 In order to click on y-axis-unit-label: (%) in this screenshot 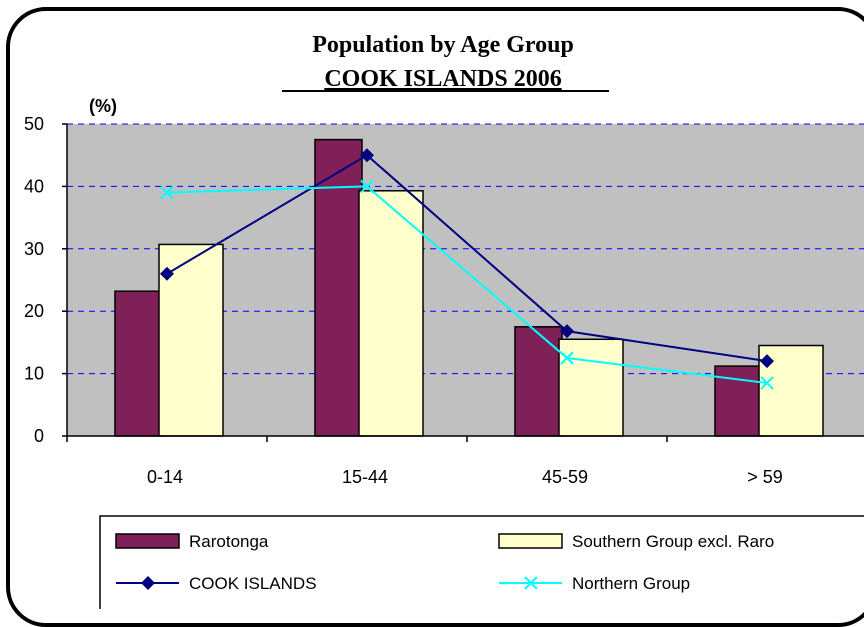, I will do `click(103, 106)`.